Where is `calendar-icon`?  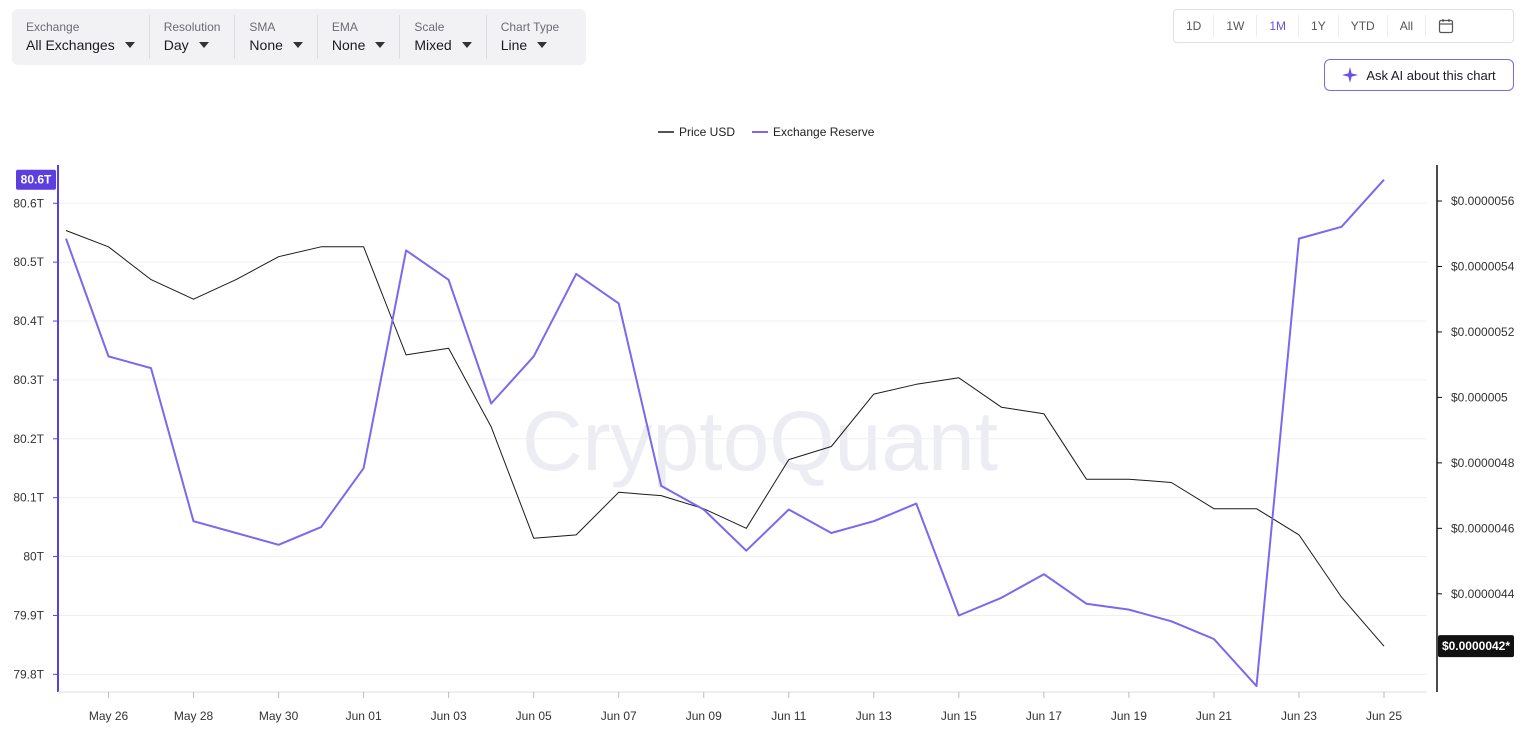
calendar-icon is located at coordinates (1446, 26).